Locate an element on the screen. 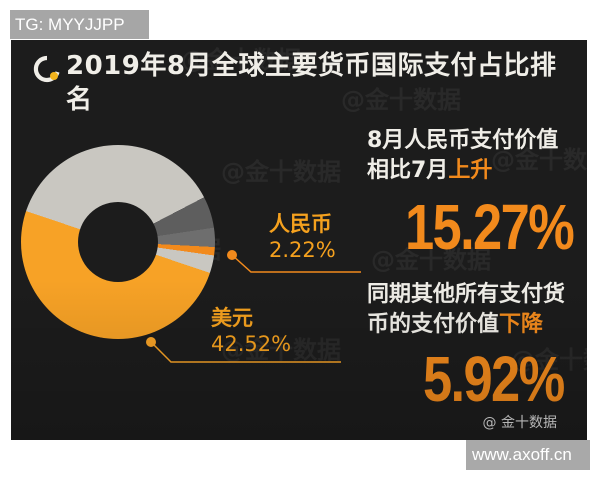 This screenshot has width=600, height=480. rmb-growth-caption-line2: 相比7月上升 is located at coordinates (429, 171).